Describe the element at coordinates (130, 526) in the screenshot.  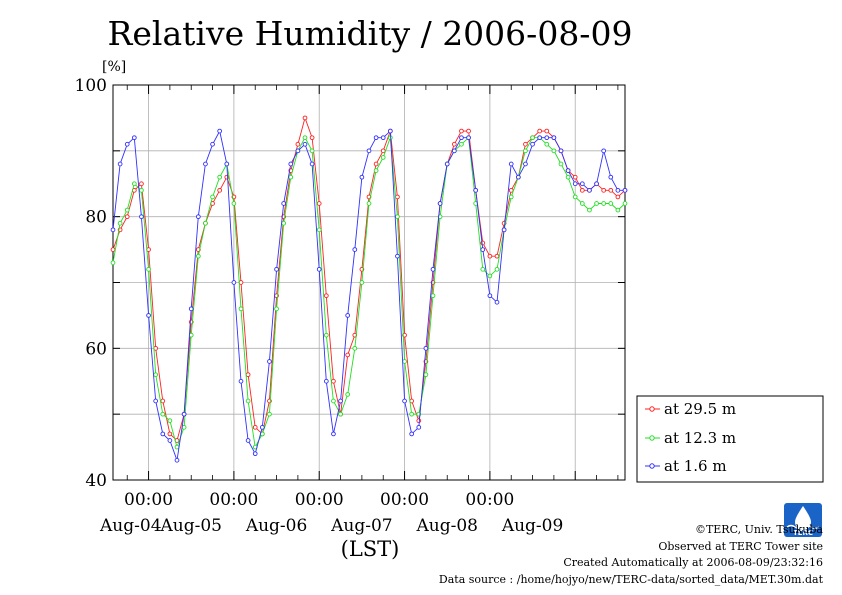
I see `x-date-label: Aug-04` at that location.